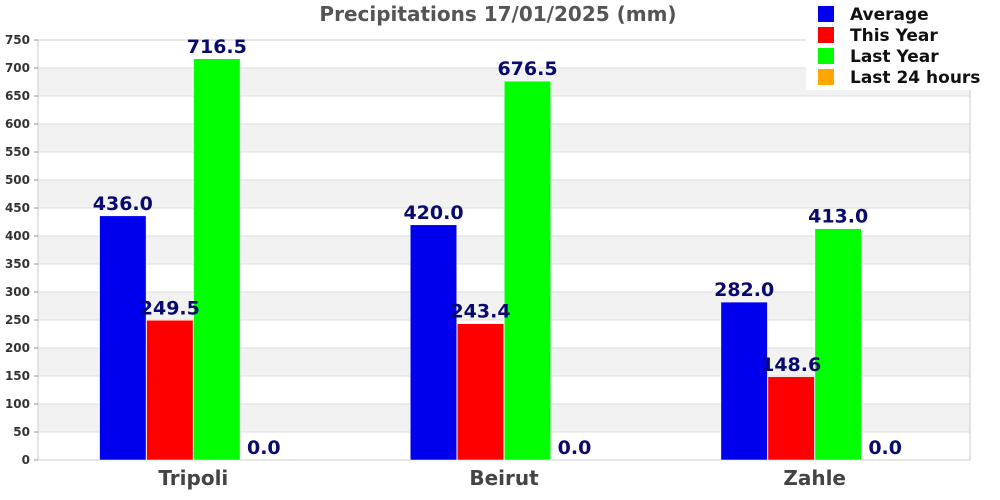 The image size is (1000, 500). What do you see at coordinates (17, 264) in the screenshot?
I see `y-tick-label: 350` at bounding box center [17, 264].